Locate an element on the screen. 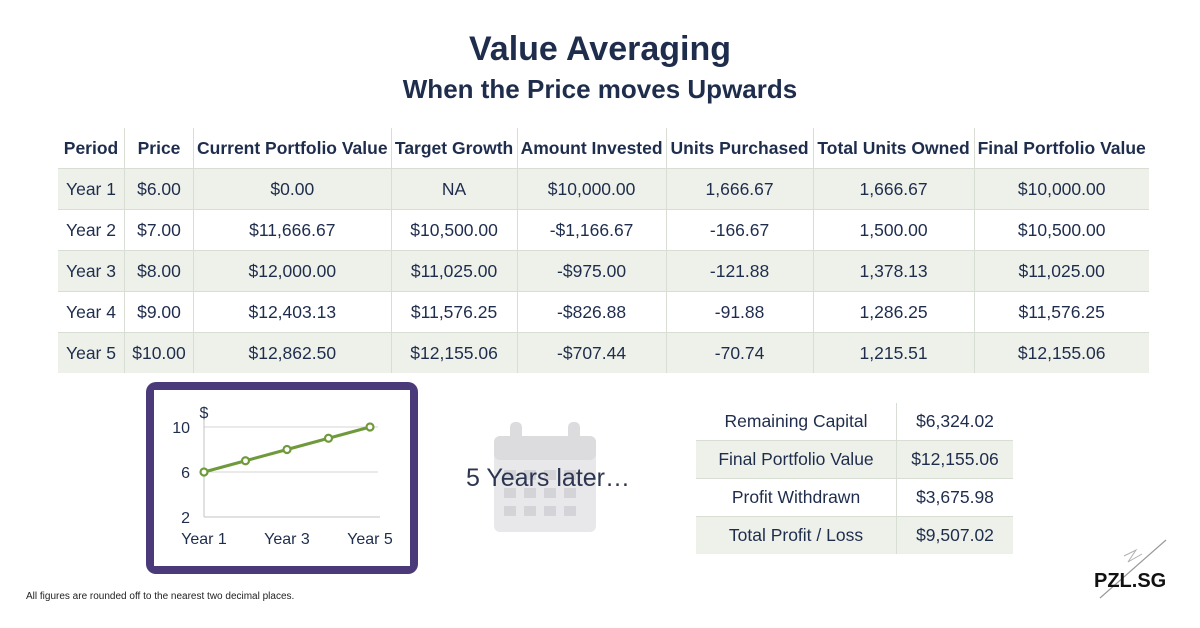 This screenshot has width=1200, height=628. price-line-chart: 2 6 10 $ Year 1 Year 3 Year 5 is located at coordinates (282, 476).